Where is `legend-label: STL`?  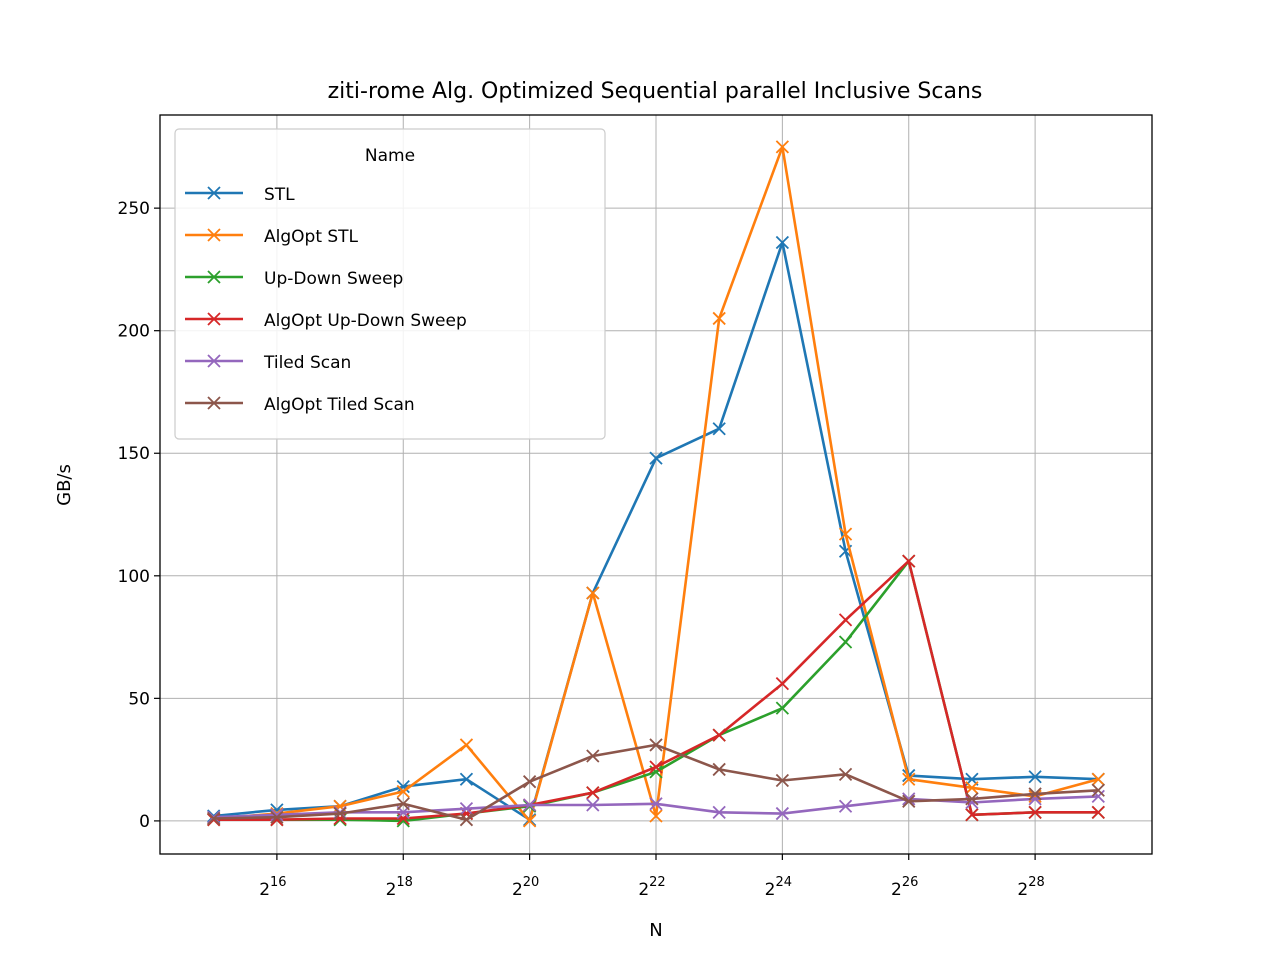 legend-label: STL is located at coordinates (279, 195).